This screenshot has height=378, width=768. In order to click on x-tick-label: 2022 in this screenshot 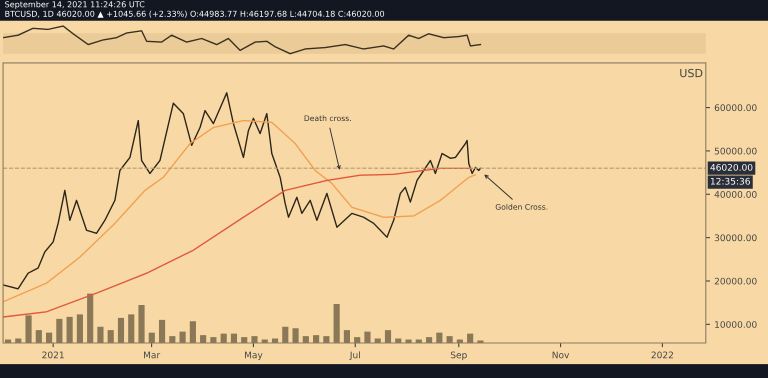, I will do `click(662, 354)`.